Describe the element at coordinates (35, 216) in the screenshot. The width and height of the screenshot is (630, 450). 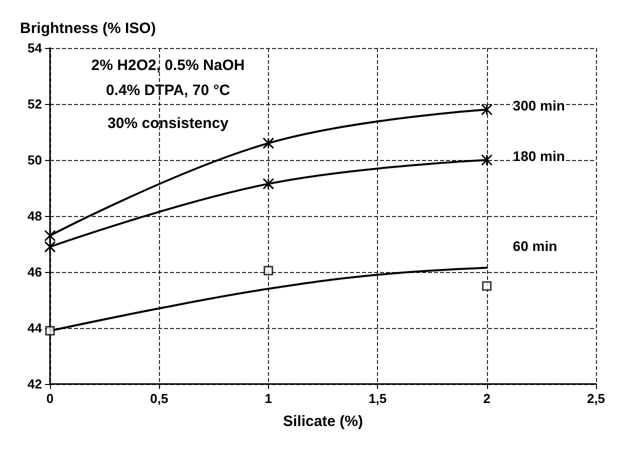
I see `y-tick-label: 48` at that location.